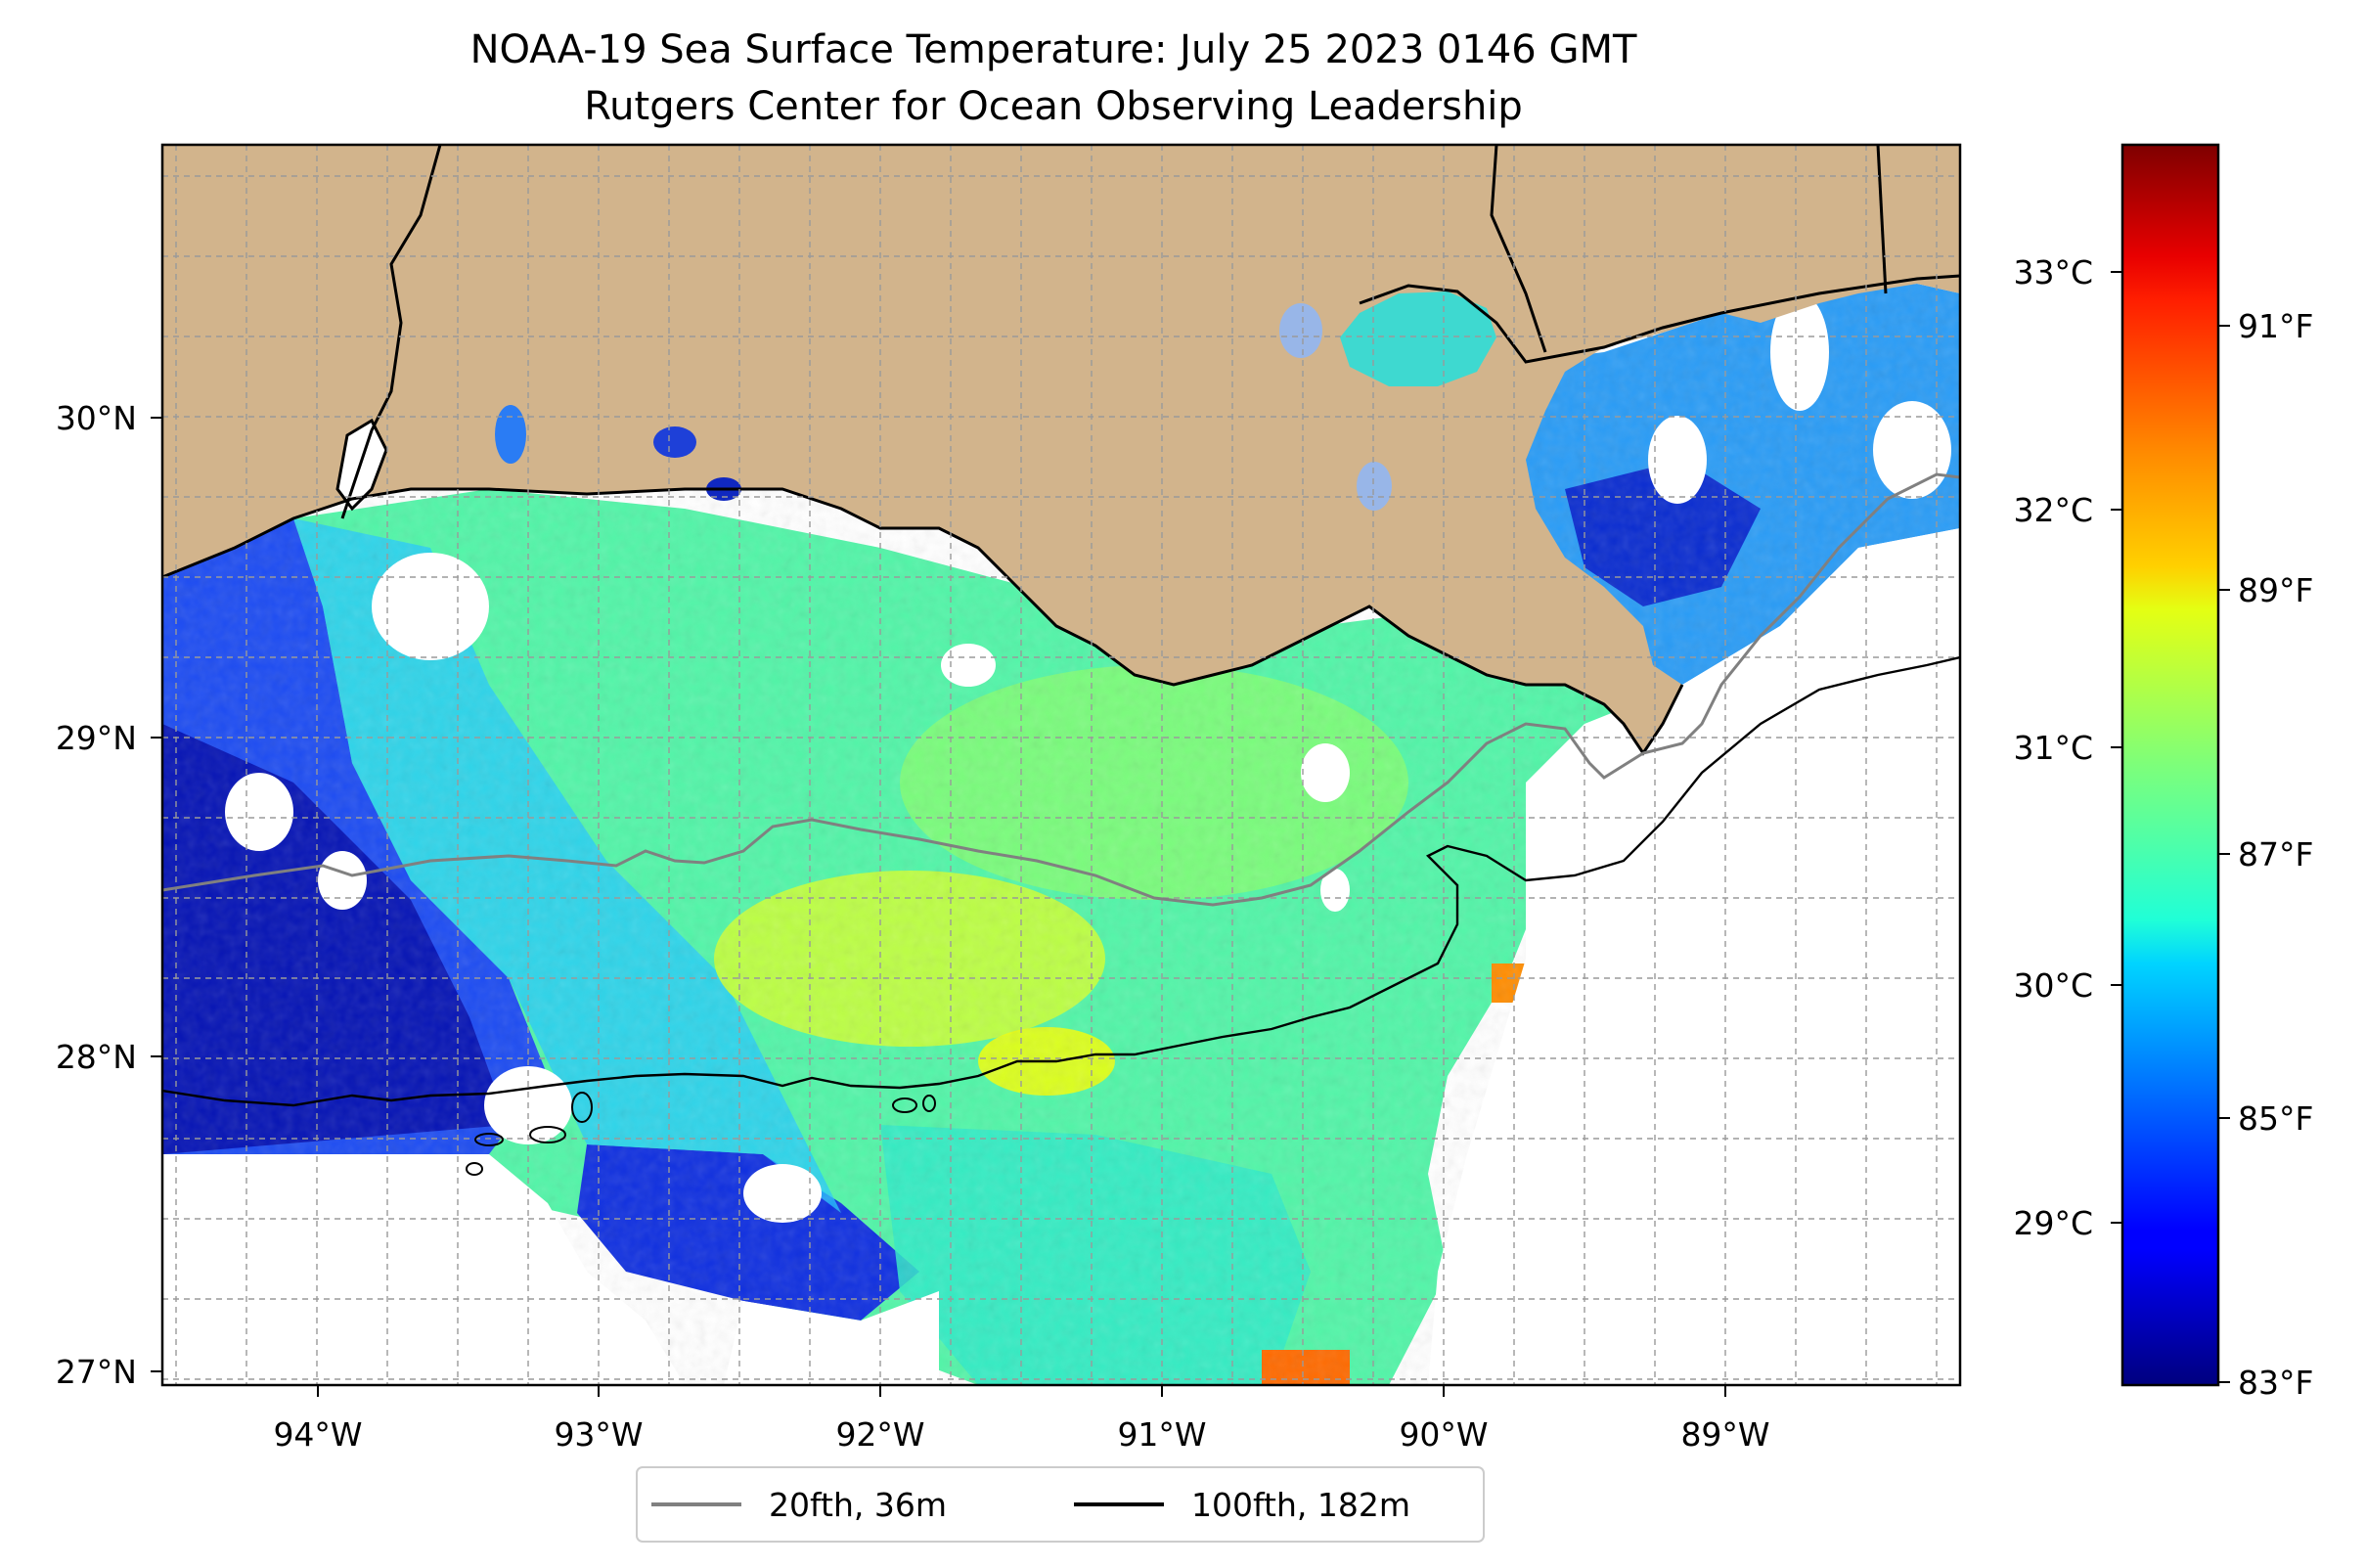  I want to click on coastline-delta-upper, so click(1659, 319).